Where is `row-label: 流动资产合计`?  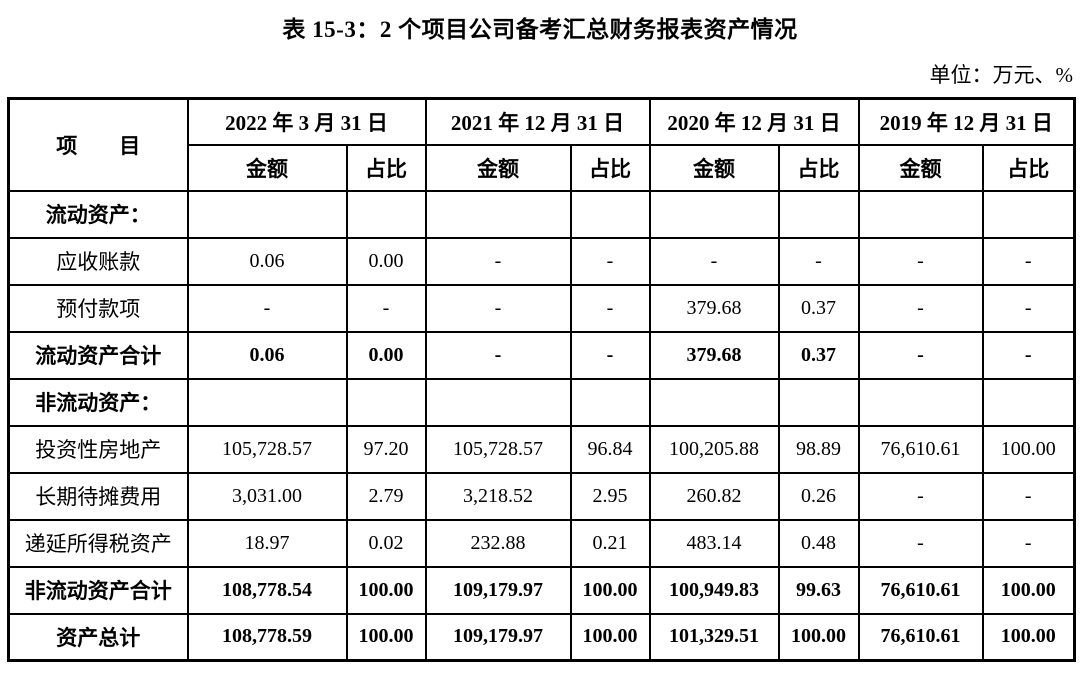 row-label: 流动资产合计 is located at coordinates (98, 355).